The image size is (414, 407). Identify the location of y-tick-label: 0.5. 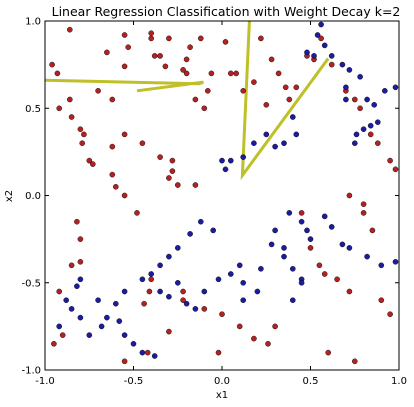
(33, 109).